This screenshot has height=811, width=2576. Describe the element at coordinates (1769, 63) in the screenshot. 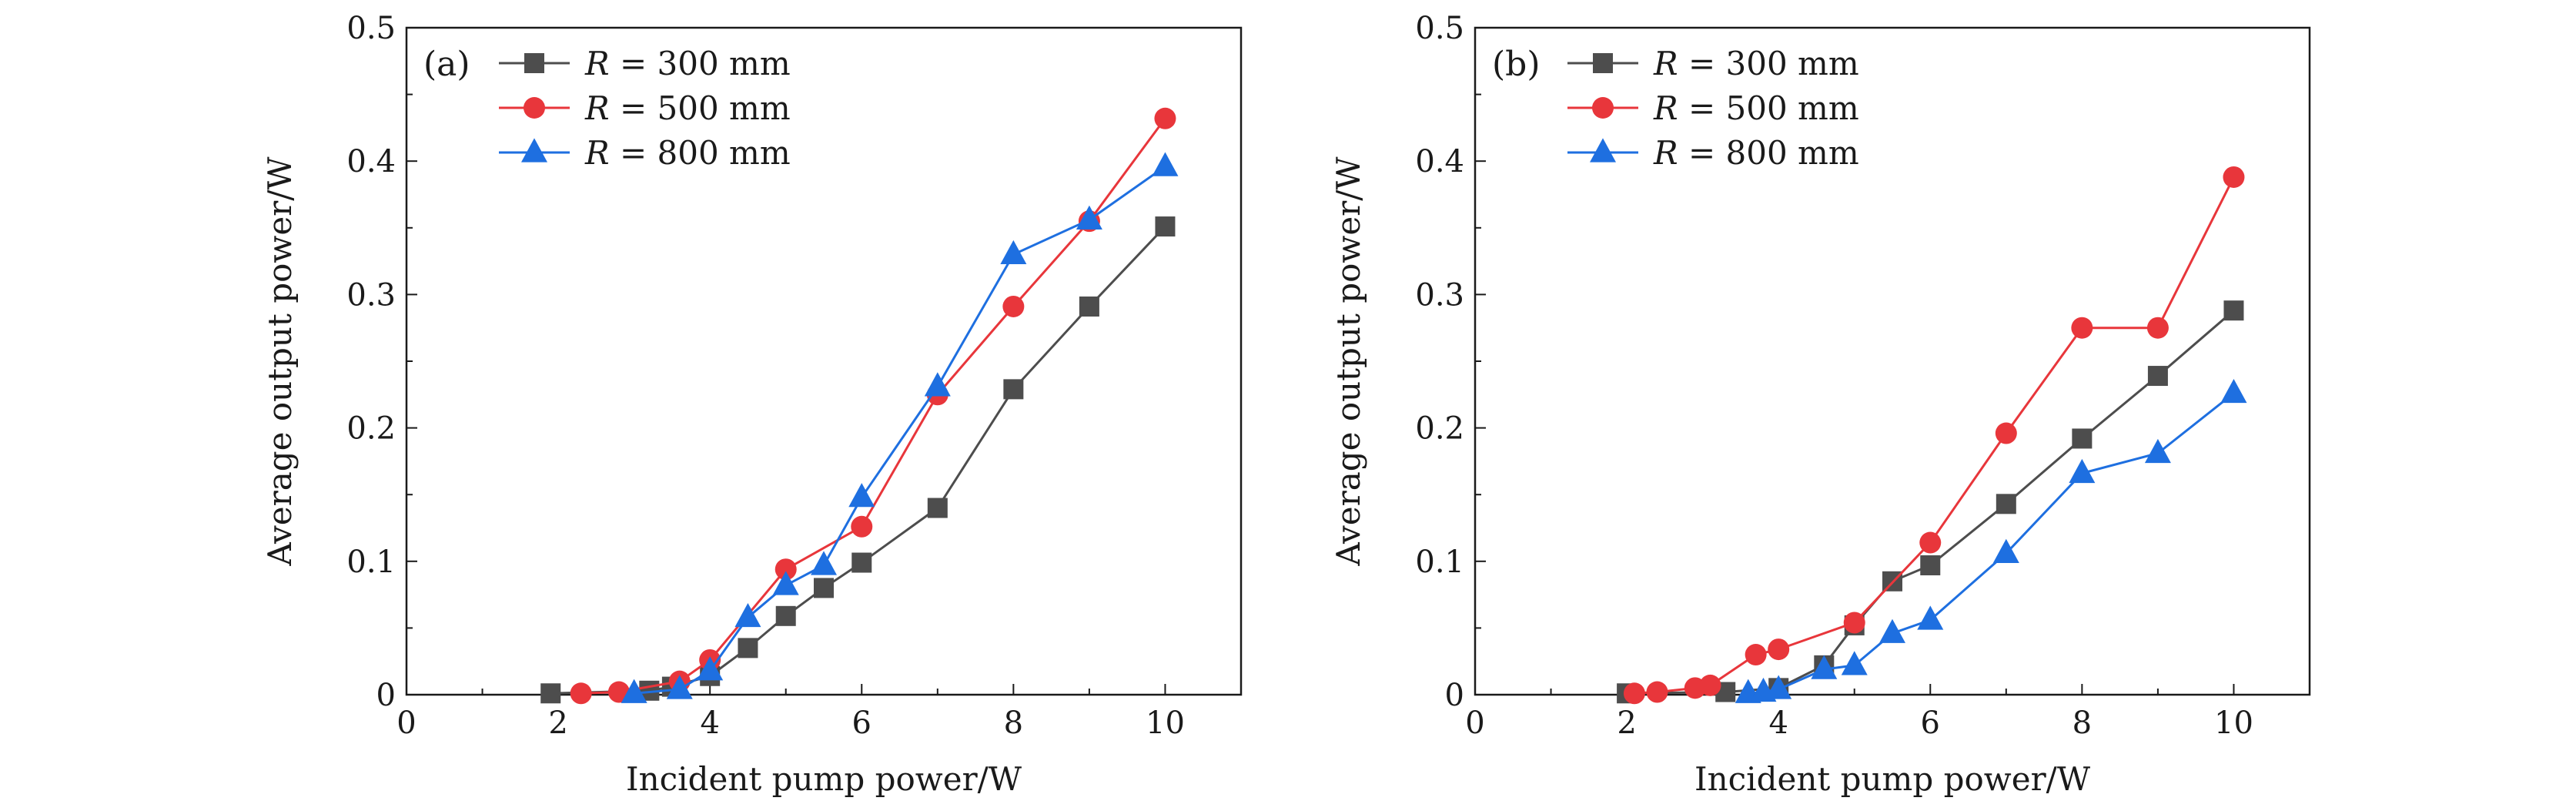

I see `legend-value: = 300 mm` at that location.